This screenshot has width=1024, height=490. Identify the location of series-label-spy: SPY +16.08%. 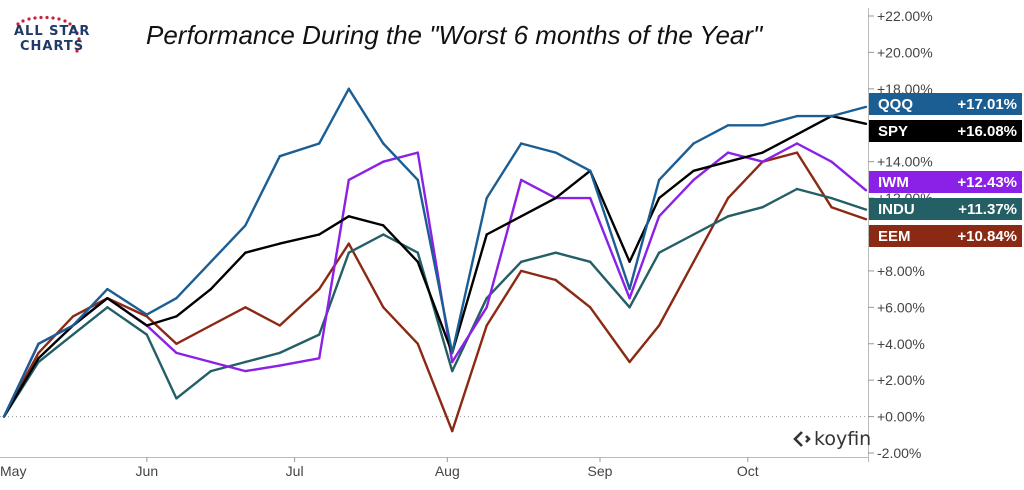
(945, 131).